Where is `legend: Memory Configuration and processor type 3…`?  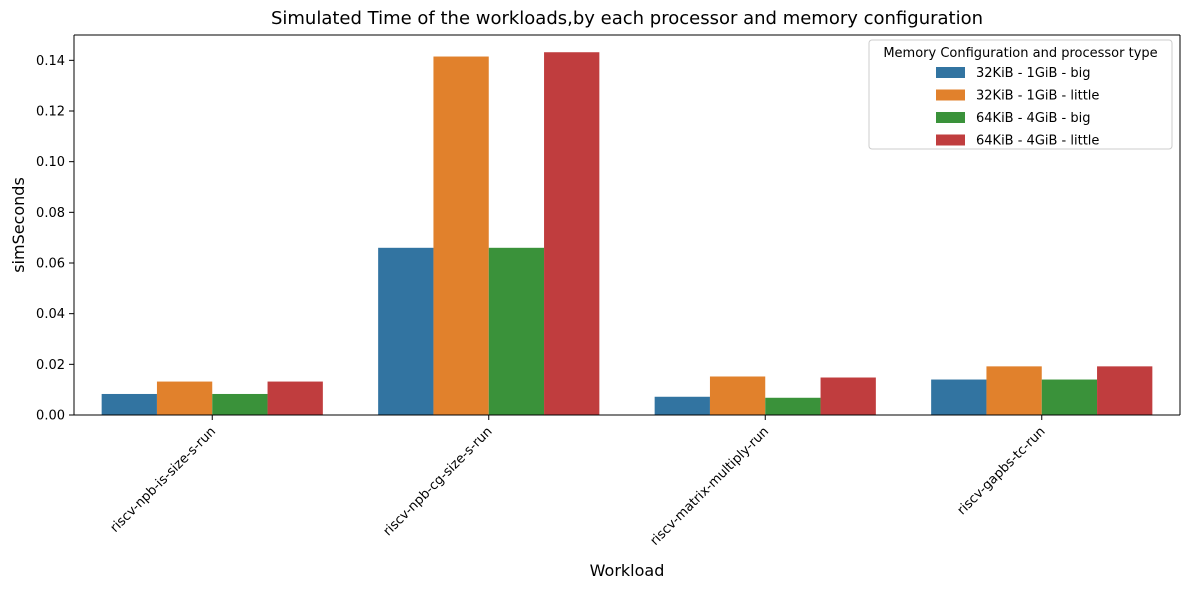 legend: Memory Configuration and processor type 3… is located at coordinates (1020, 94).